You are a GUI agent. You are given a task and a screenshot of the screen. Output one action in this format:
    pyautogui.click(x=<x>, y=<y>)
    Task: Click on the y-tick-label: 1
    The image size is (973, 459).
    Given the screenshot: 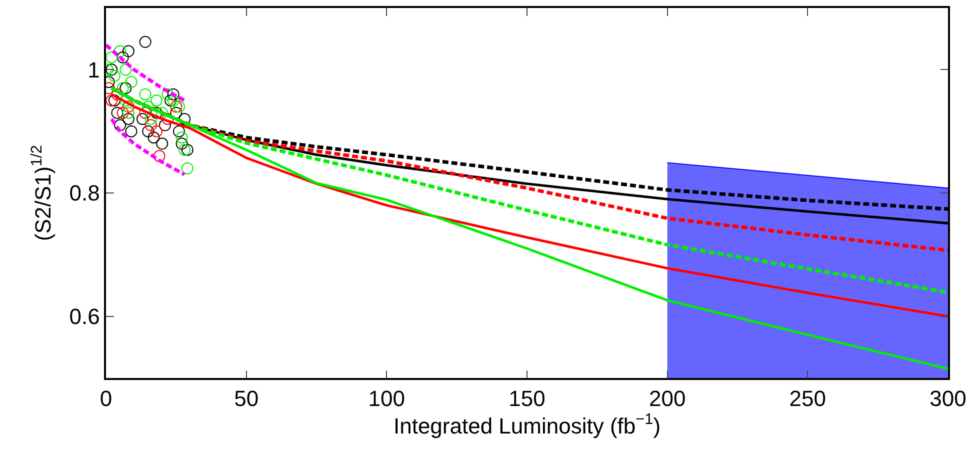 What is the action you would take?
    pyautogui.click(x=94, y=69)
    